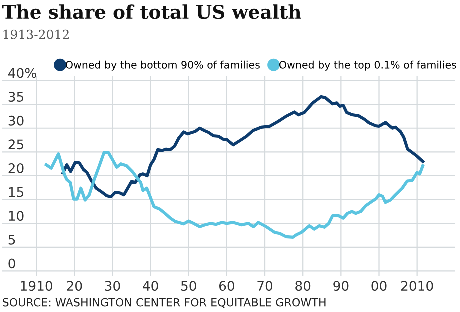 The height and width of the screenshot is (312, 460). Describe the element at coordinates (36, 286) in the screenshot. I see `x-tick-label: 1910` at that location.